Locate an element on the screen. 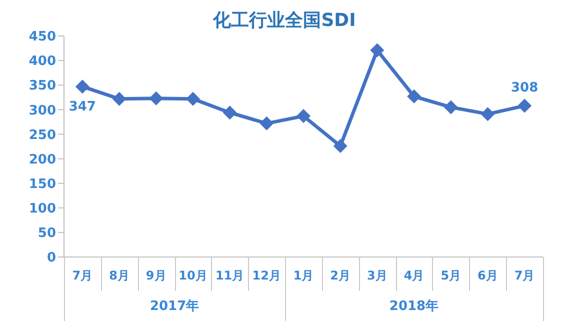  x-tick-label: 2月 is located at coordinates (340, 275).